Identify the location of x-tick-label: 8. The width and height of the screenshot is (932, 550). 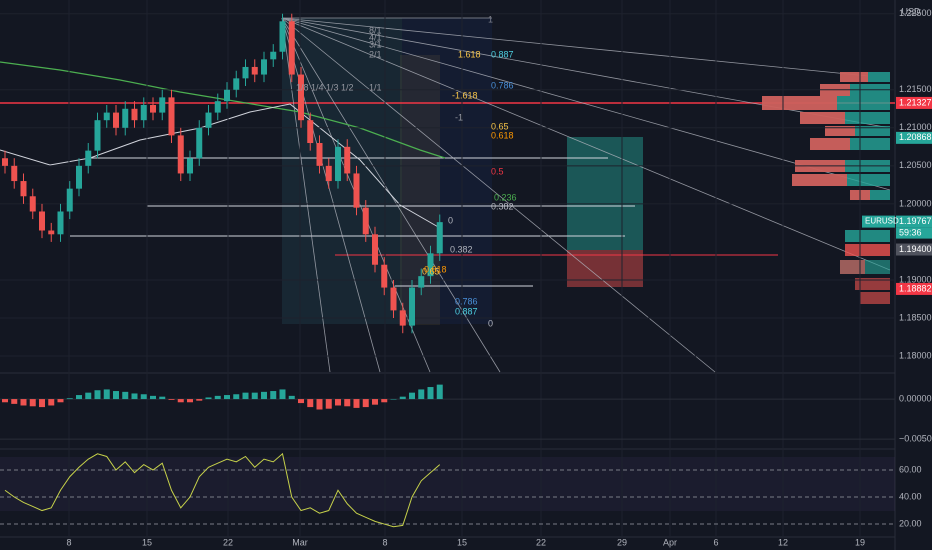
(384, 542).